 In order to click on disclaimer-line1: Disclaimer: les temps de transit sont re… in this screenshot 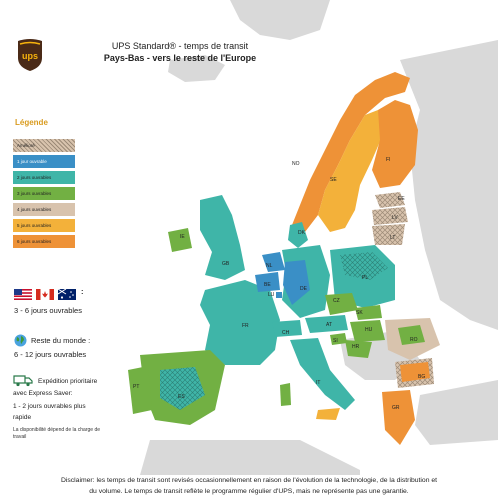, I will do `click(249, 480)`.